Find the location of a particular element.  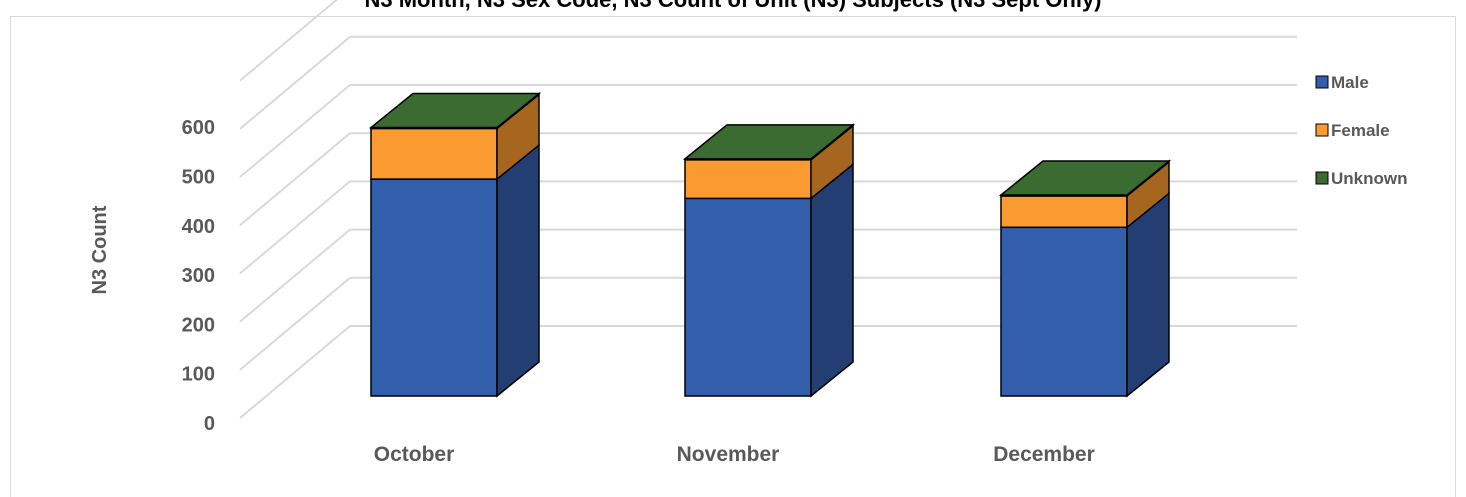

x-category-label: December is located at coordinates (1044, 454).